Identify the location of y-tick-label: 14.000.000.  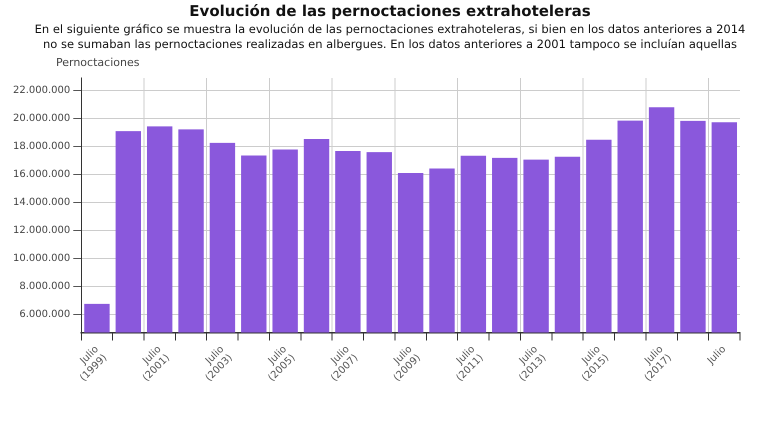
(41, 202).